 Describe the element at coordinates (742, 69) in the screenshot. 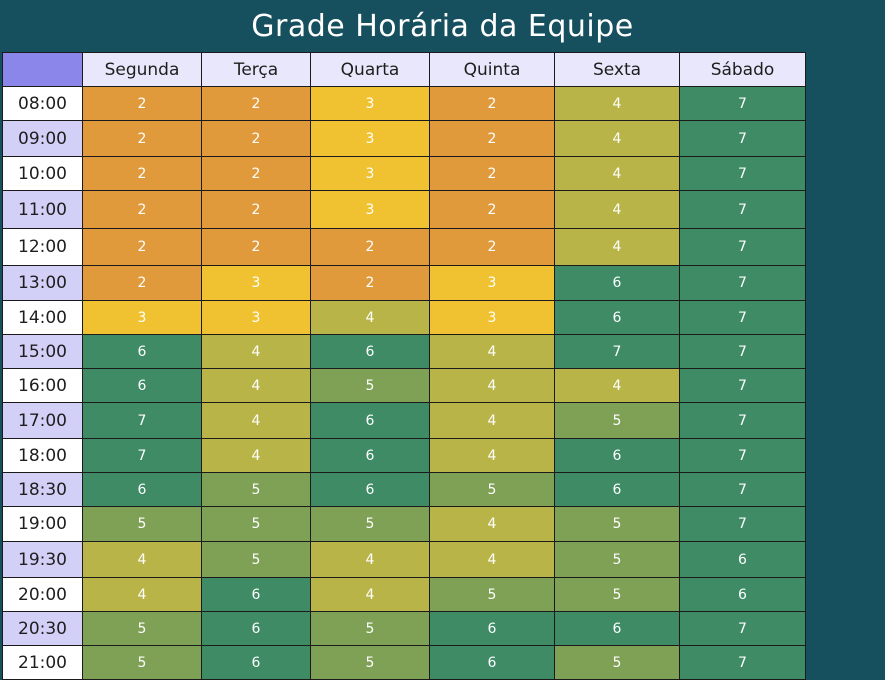

I see `day-header-sabado: Sábado` at that location.